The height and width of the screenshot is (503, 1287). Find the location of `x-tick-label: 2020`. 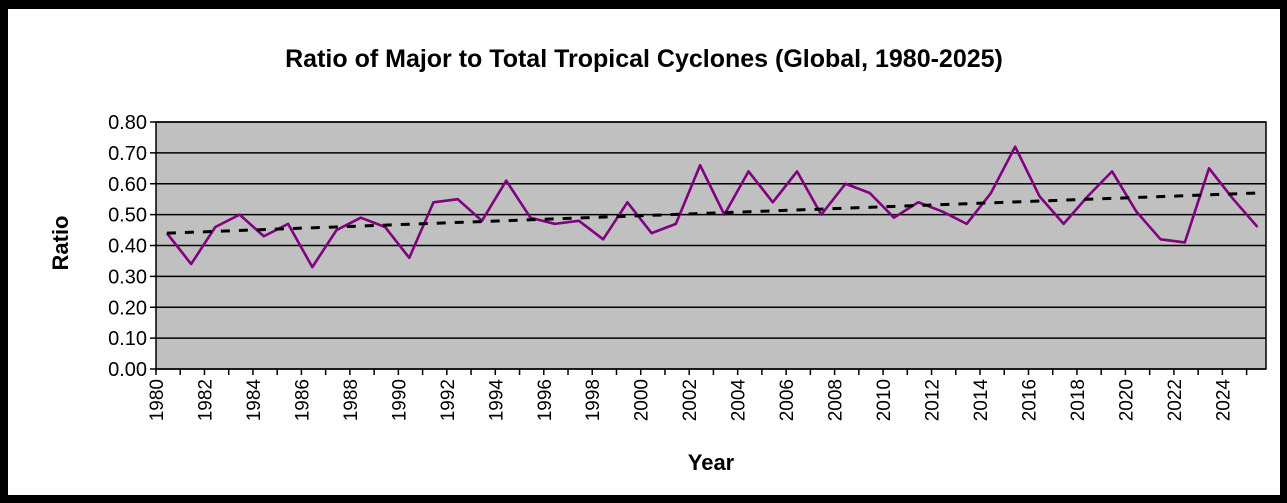

x-tick-label: 2020 is located at coordinates (1126, 400).